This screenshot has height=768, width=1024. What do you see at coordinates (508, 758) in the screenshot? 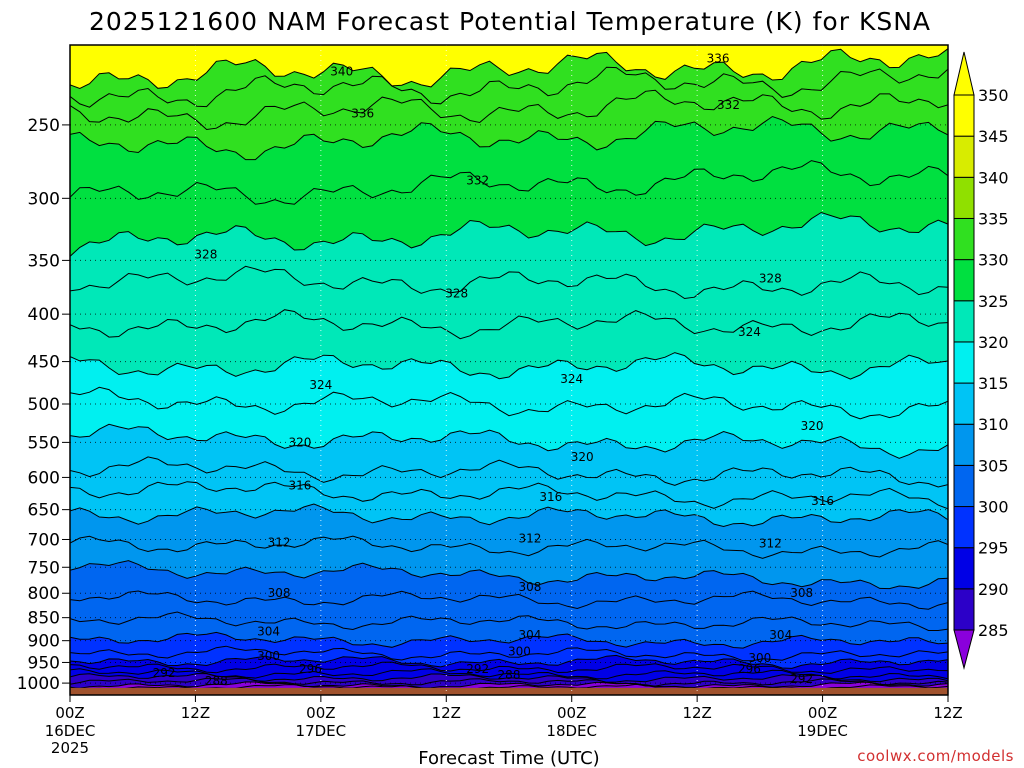
I see `x-axis-label: Forecast Time (UTC)` at bounding box center [508, 758].